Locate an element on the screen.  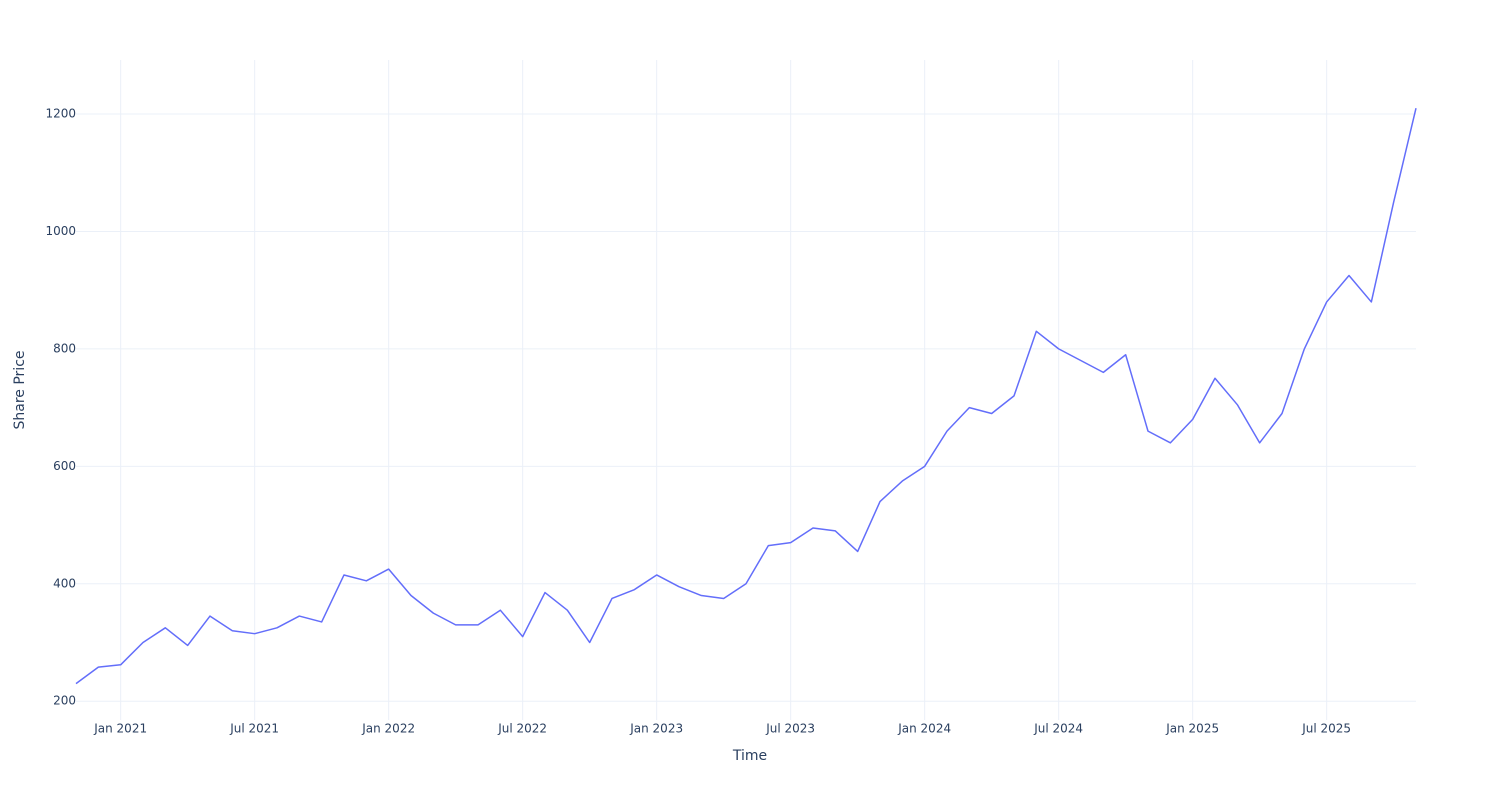
y-tick-label: 1000 is located at coordinates (60, 231).